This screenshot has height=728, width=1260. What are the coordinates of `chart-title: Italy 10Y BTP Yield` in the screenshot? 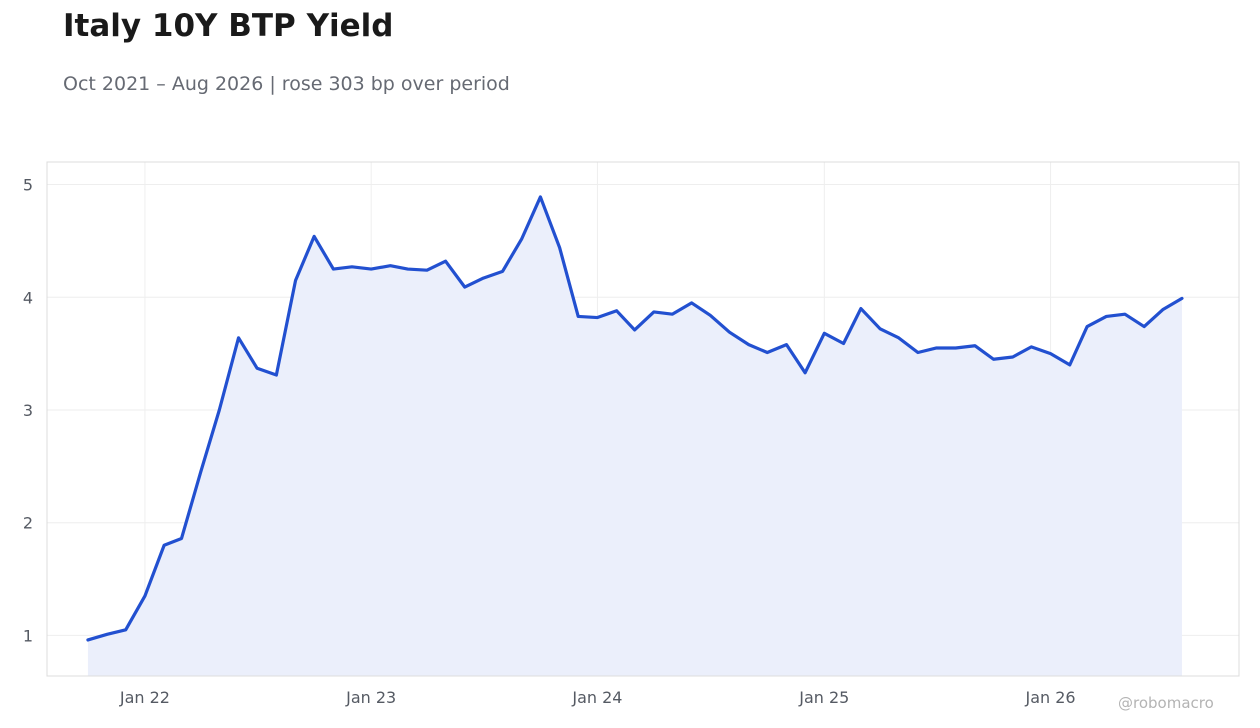 It's located at (228, 26).